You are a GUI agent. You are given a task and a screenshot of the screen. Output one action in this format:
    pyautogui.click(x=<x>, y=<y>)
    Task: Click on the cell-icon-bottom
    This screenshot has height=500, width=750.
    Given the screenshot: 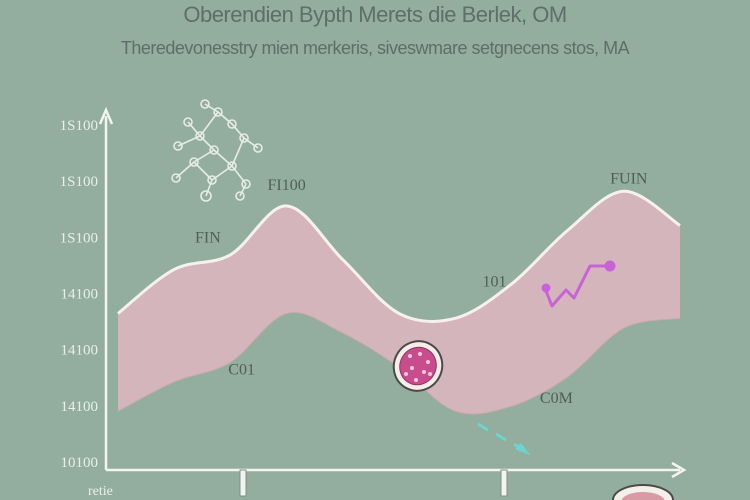 What is the action you would take?
    pyautogui.click(x=643, y=492)
    